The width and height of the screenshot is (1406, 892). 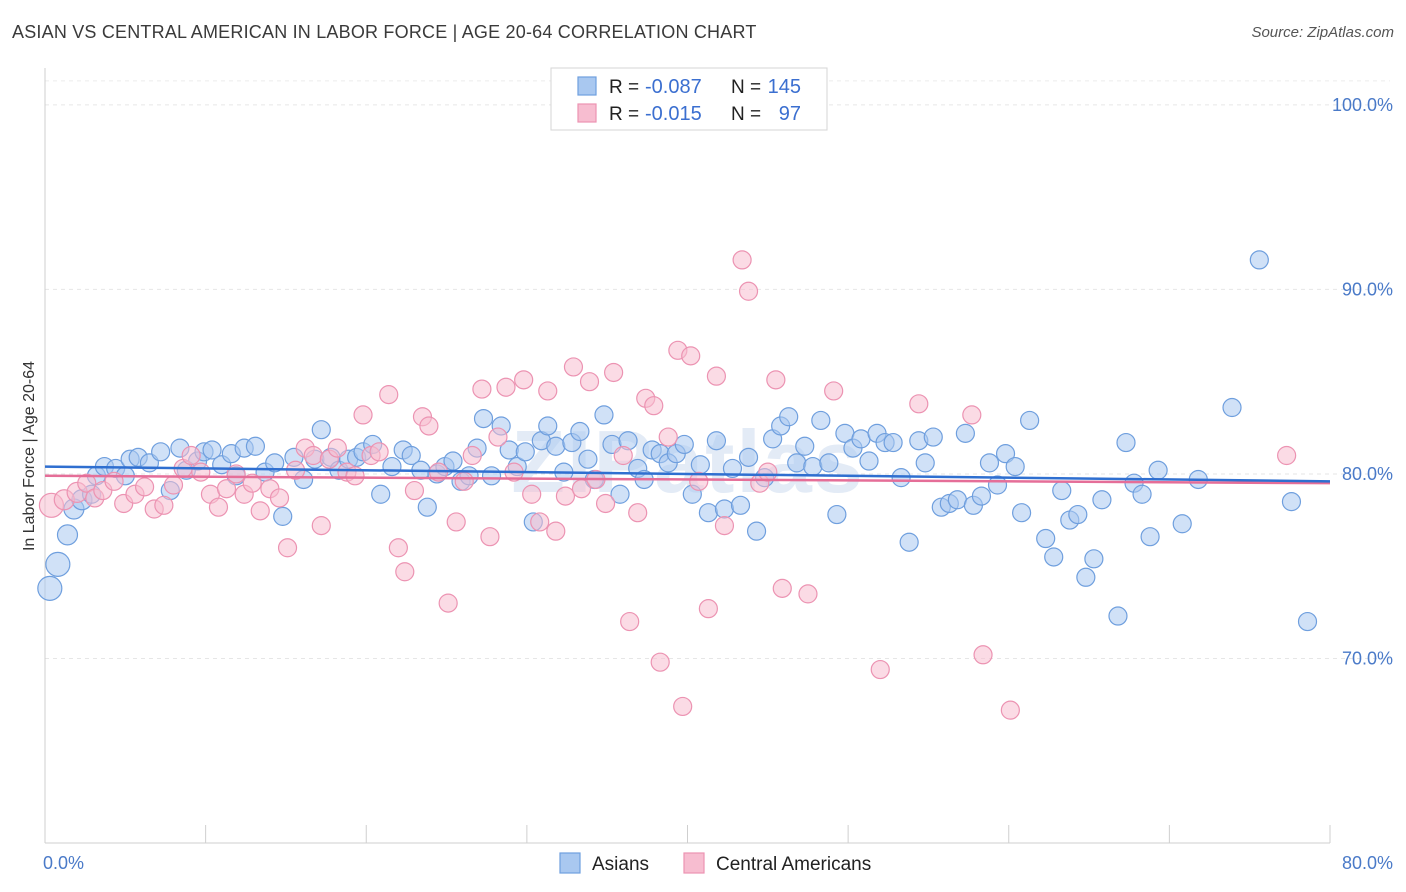 I want to click on y-tick-labels: 70.0% 80.0% 90.0% 100.0%, so click(x=1362, y=382).